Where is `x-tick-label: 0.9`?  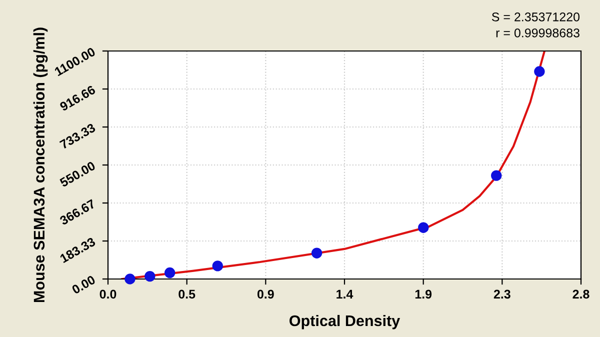 x-tick-label: 0.9 is located at coordinates (265, 294).